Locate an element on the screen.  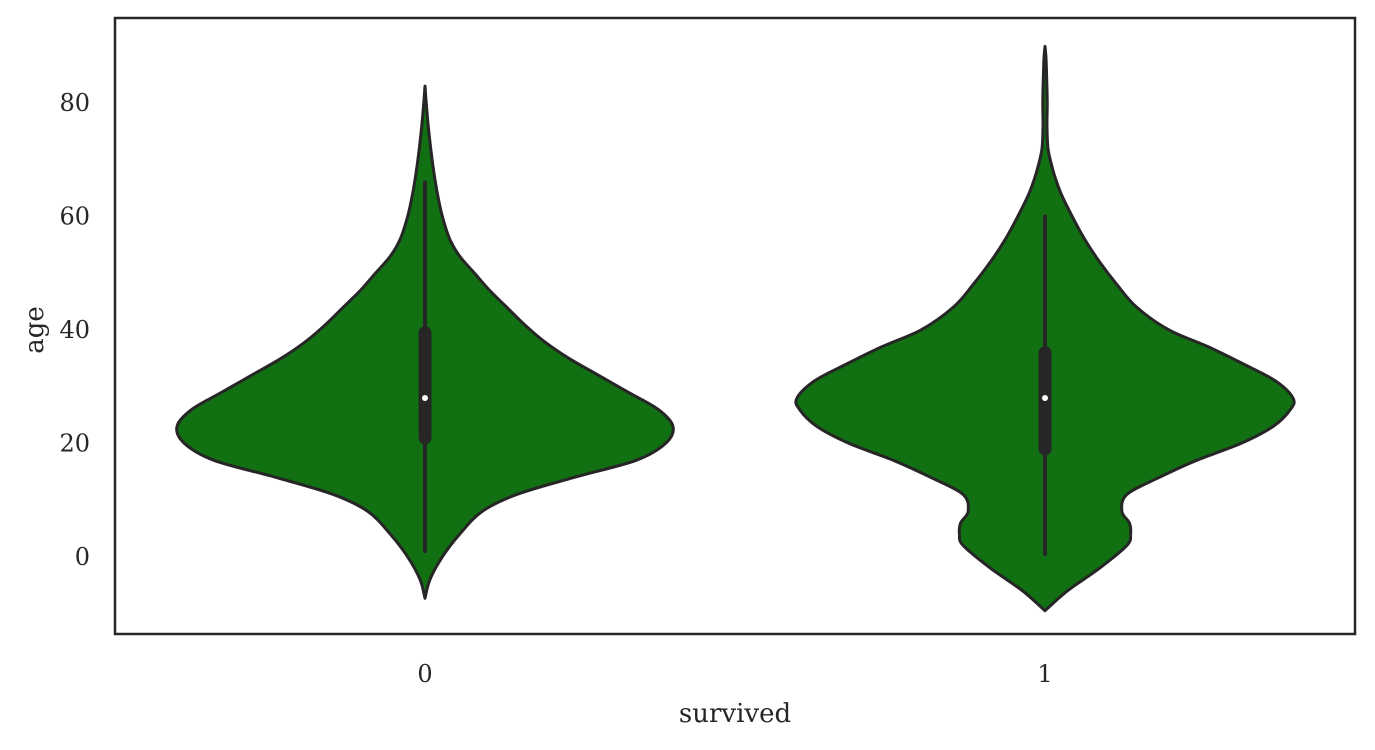
x-tick-label: 1 is located at coordinates (1044, 674).